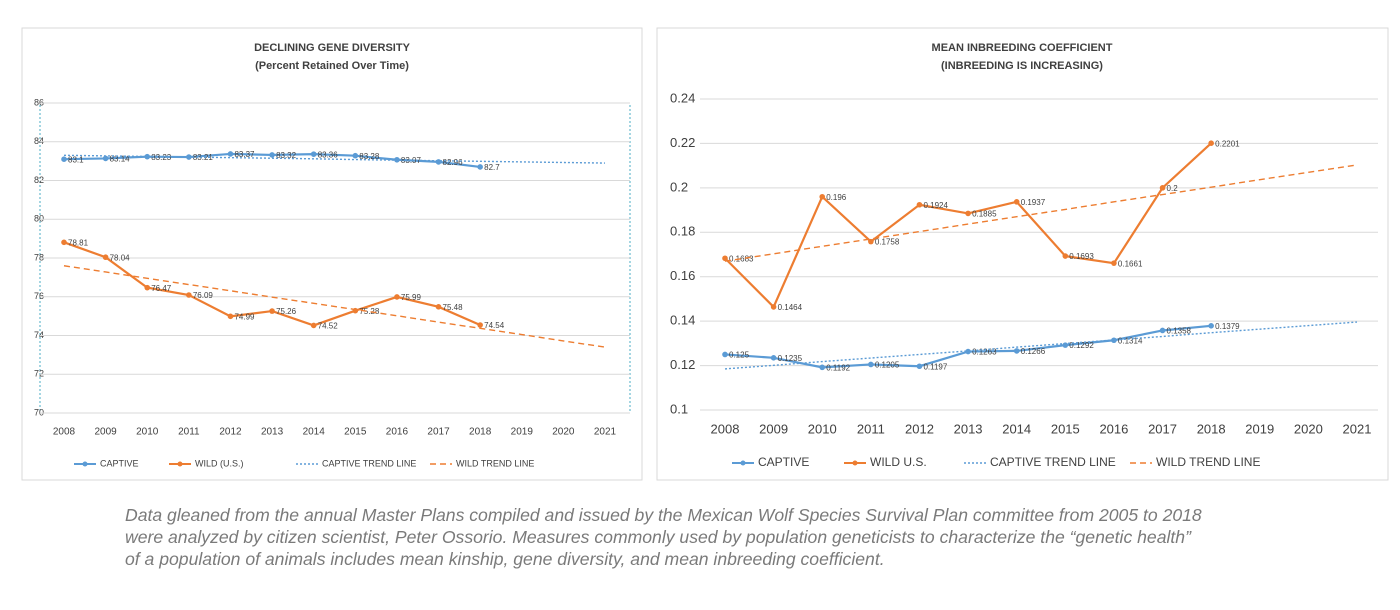 This screenshot has width=1400, height=610. What do you see at coordinates (682, 275) in the screenshot?
I see `y-tick-label: 0.16` at bounding box center [682, 275].